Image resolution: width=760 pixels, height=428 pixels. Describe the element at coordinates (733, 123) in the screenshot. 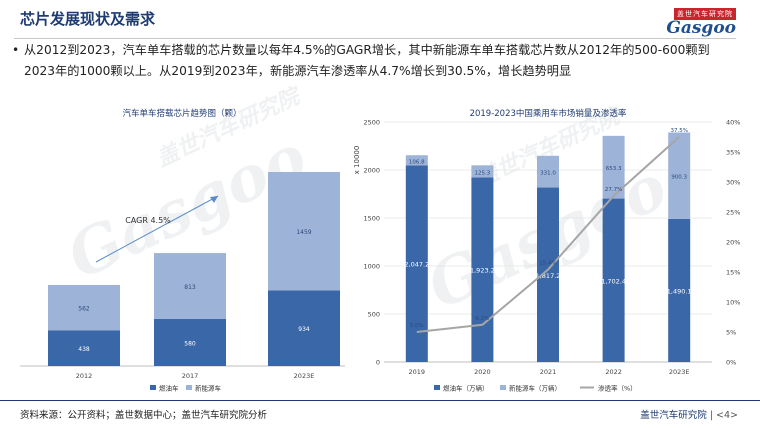

I see `chart2-y2-tick: 40%` at that location.